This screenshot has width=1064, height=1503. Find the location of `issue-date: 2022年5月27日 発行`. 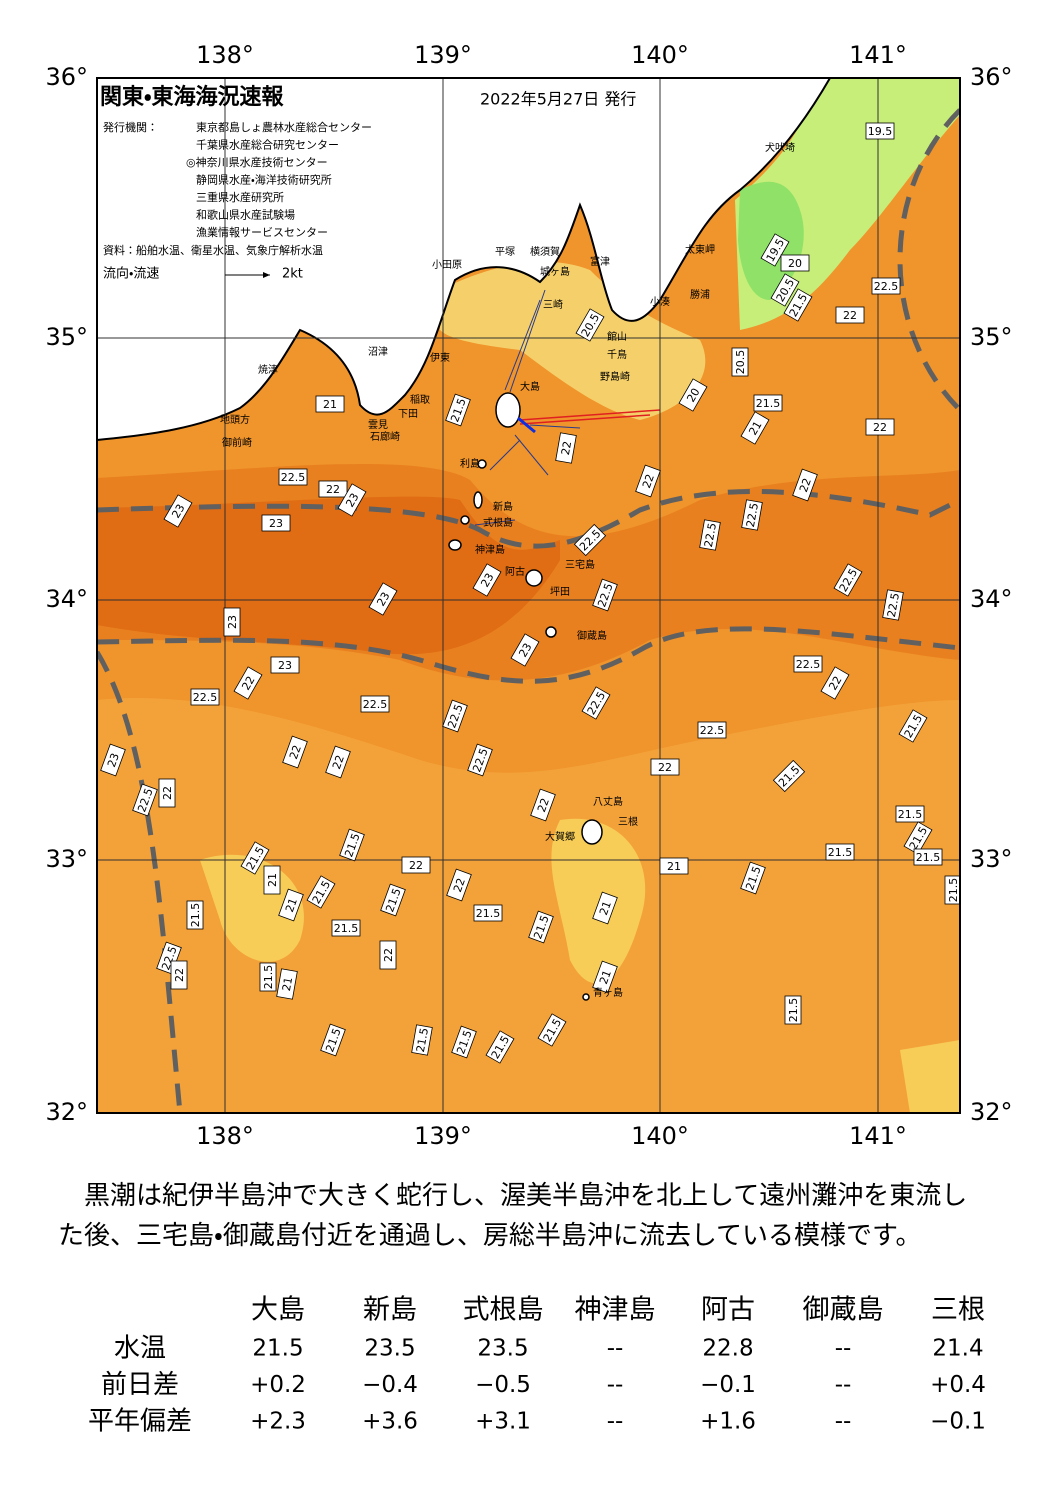

issue-date: 2022年5月27日 発行 is located at coordinates (558, 99).